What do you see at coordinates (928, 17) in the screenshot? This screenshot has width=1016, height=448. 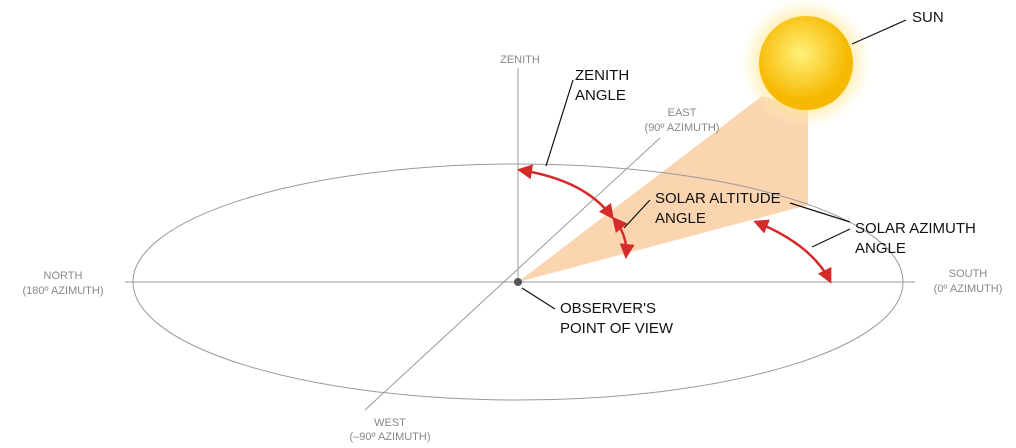 I see `label: SUN` at bounding box center [928, 17].